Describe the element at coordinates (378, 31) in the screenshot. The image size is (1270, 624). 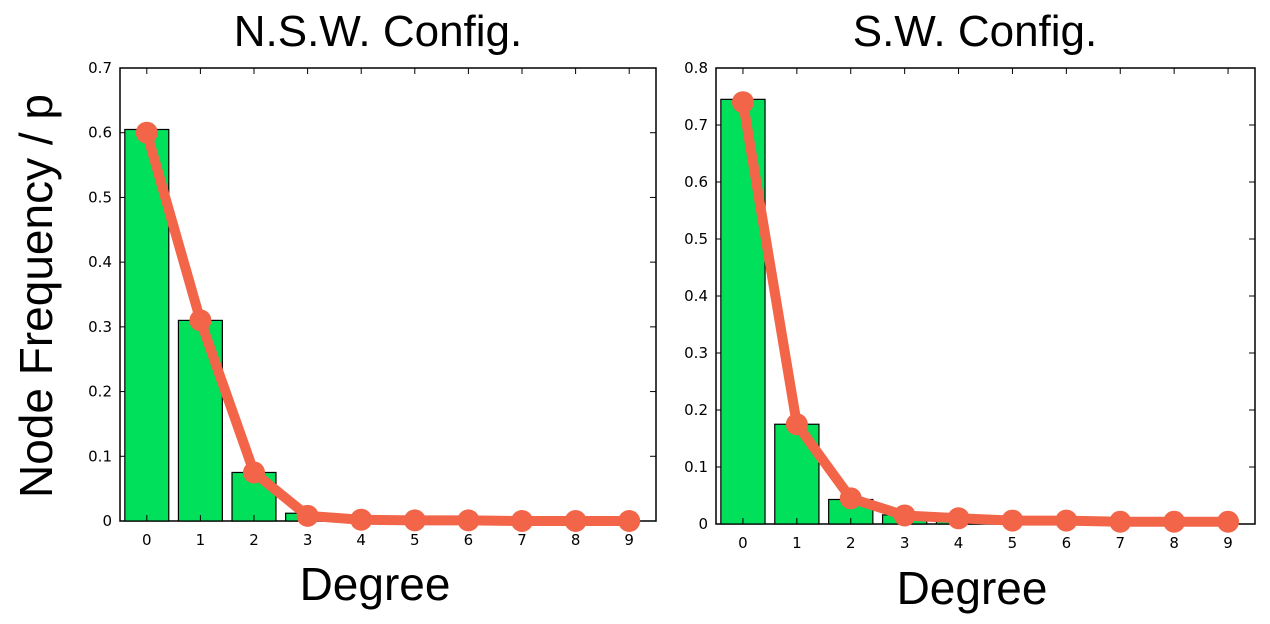
I see `chart-title: N.S.W. Config.` at that location.